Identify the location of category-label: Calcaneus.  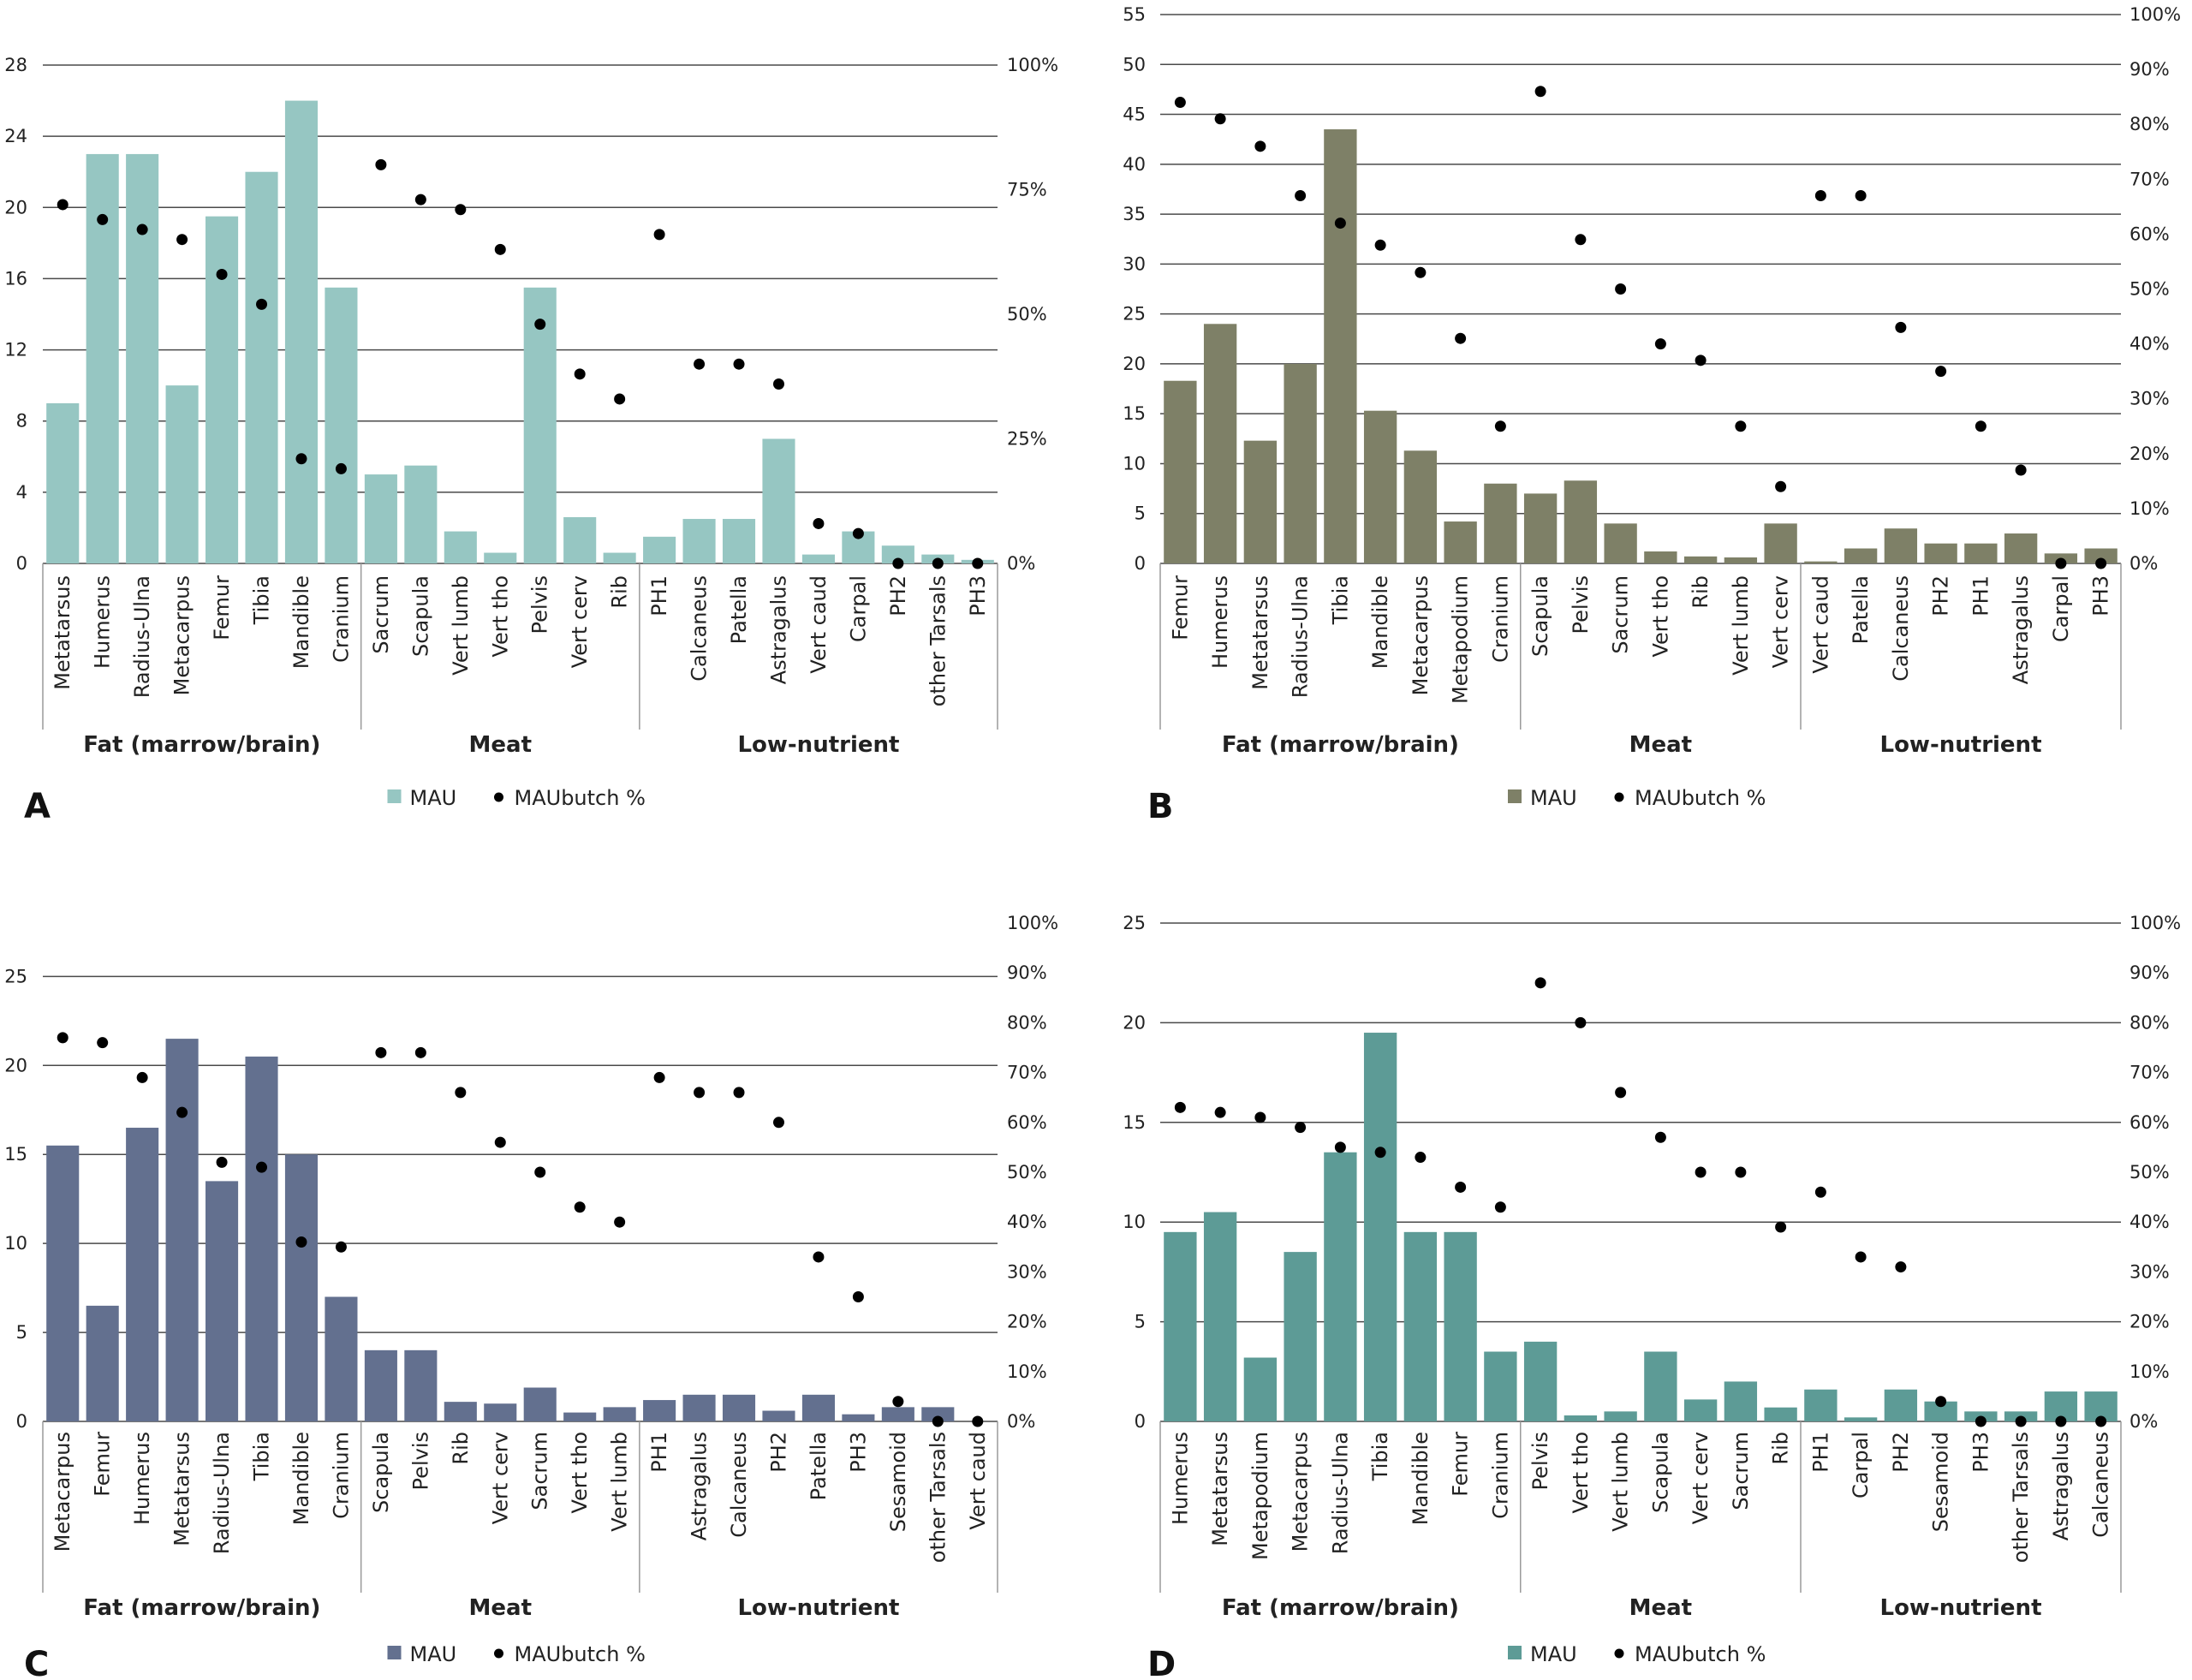
(700, 628).